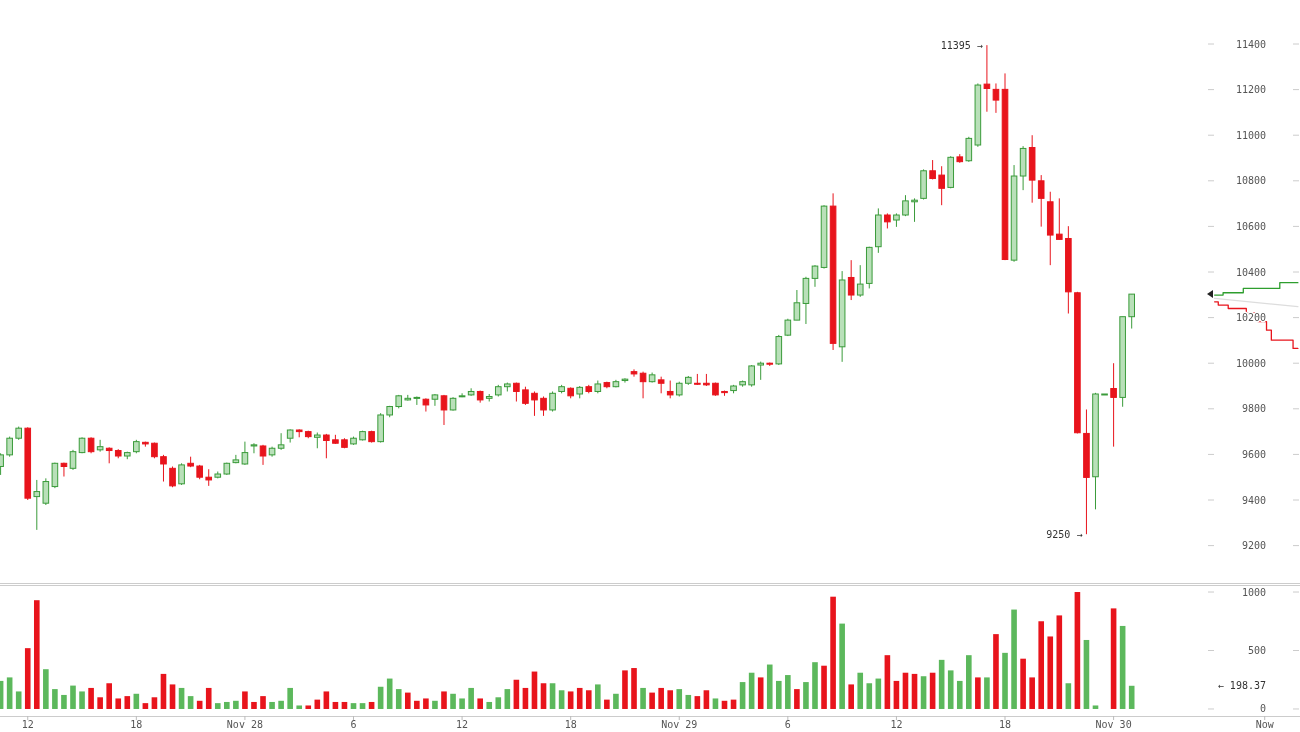 The height and width of the screenshot is (732, 1300). What do you see at coordinates (1250, 272) in the screenshot?
I see `y-tick-label: 10400` at bounding box center [1250, 272].